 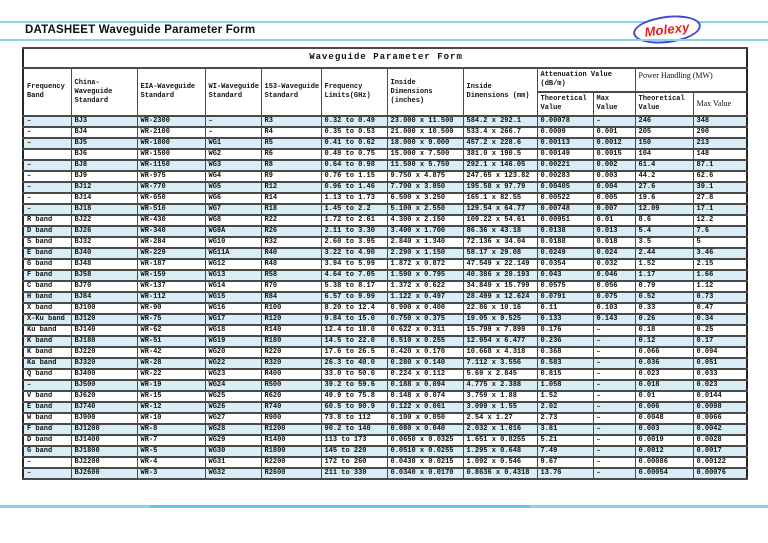 I want to click on cell: 4.775 x 2.388, so click(x=500, y=386).